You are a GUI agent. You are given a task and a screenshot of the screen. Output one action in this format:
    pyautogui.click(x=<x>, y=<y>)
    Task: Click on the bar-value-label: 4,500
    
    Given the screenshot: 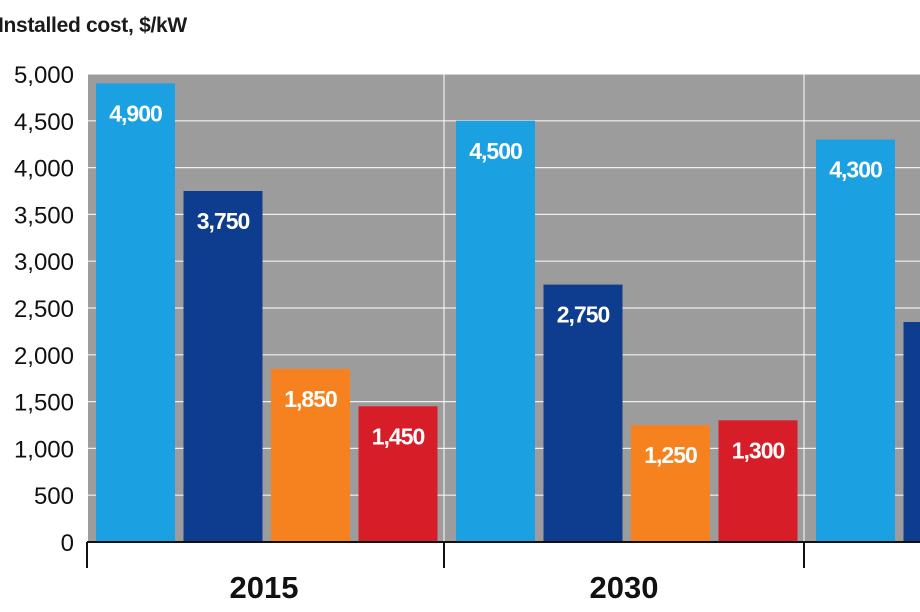 What is the action you would take?
    pyautogui.click(x=495, y=151)
    